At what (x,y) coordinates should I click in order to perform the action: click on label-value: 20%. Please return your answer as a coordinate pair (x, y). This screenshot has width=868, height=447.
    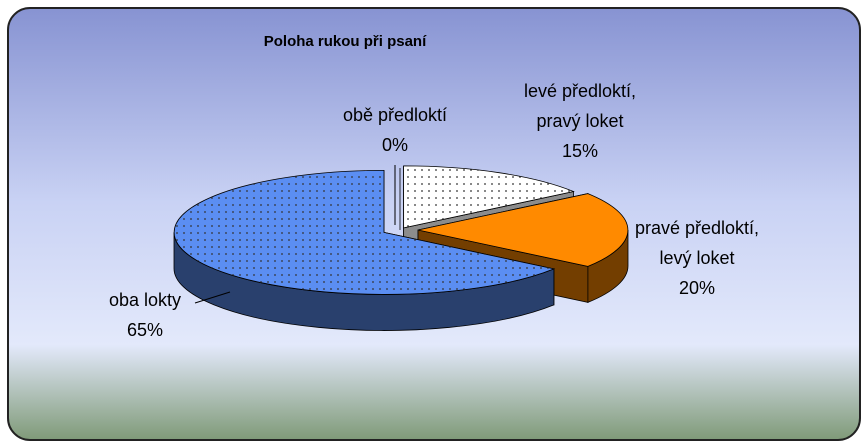
    Looking at the image, I should click on (697, 288).